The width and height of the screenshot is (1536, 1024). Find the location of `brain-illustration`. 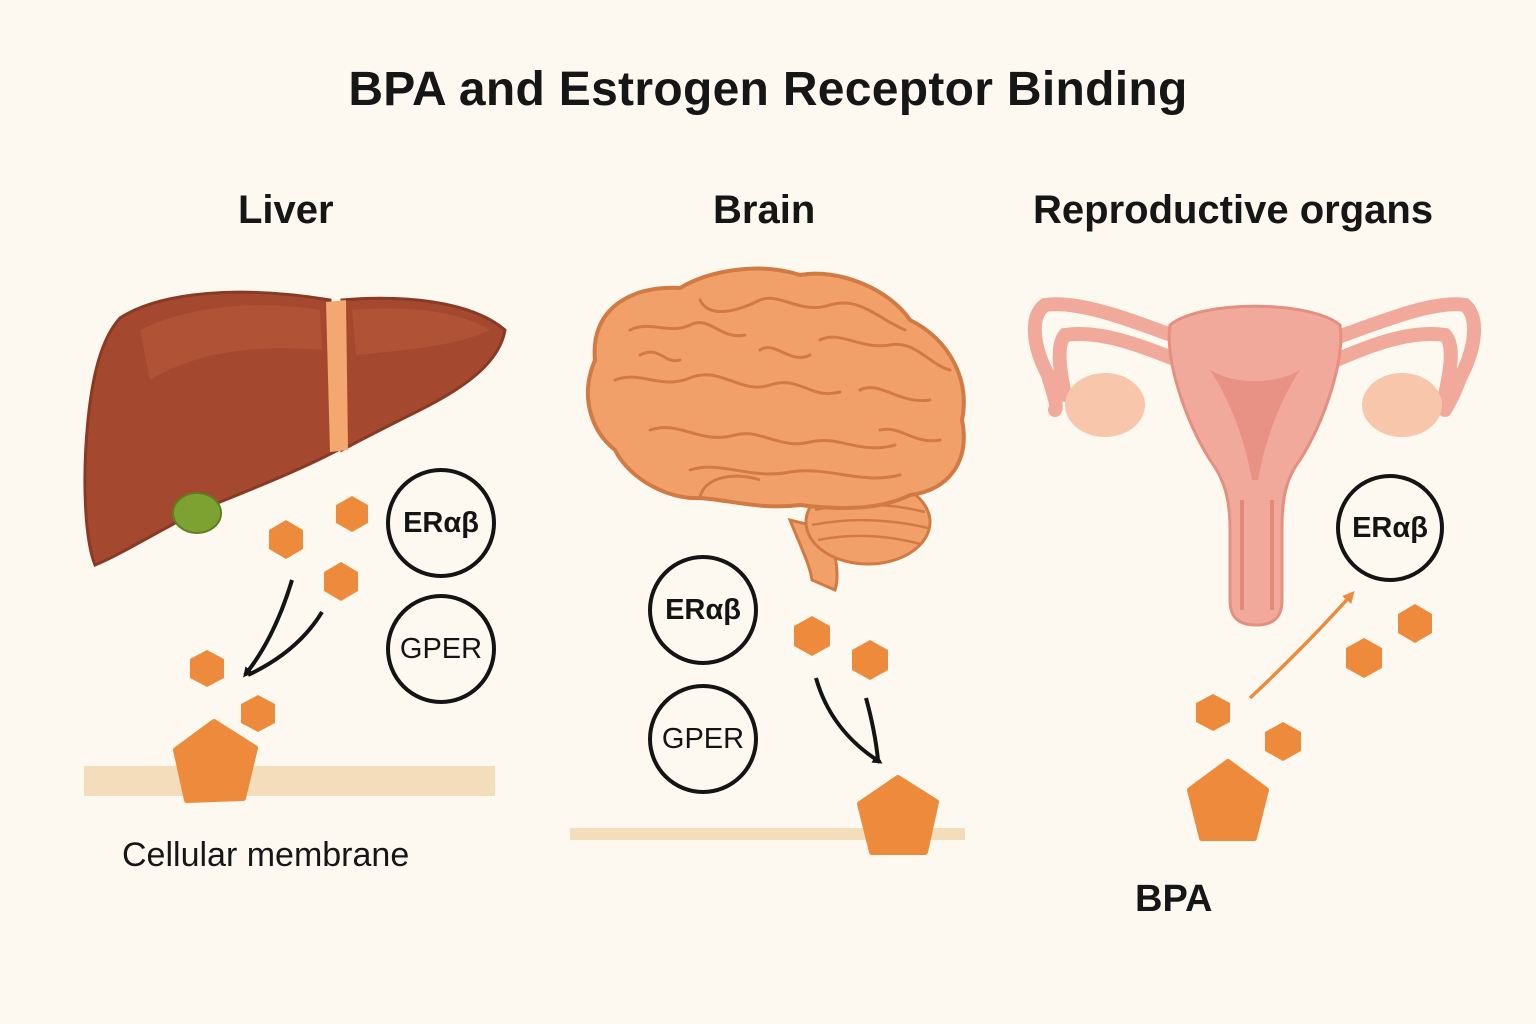

brain-illustration is located at coordinates (776, 429).